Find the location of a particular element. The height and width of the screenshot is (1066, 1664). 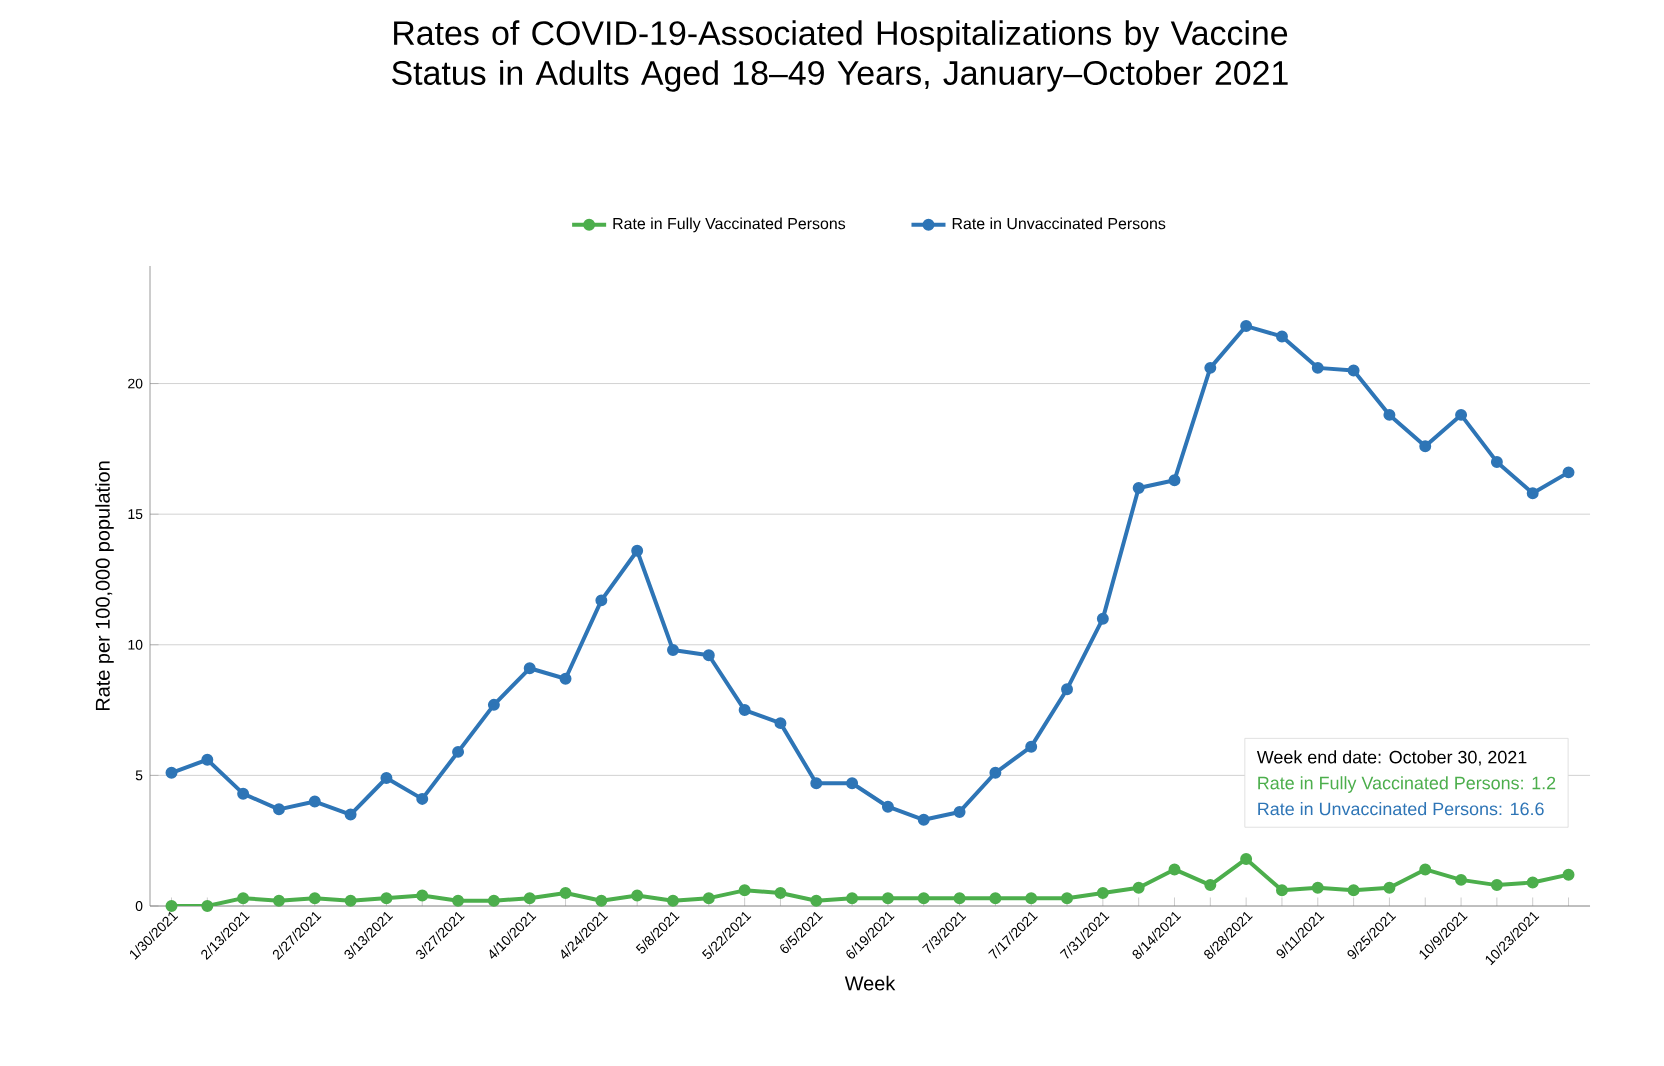

chart-title: Rates of COVID-19-Associated Hospitalizations by Vaccine Status in Adults Aged 18–49 Years, January–October 2021 is located at coordinates (840, 56).